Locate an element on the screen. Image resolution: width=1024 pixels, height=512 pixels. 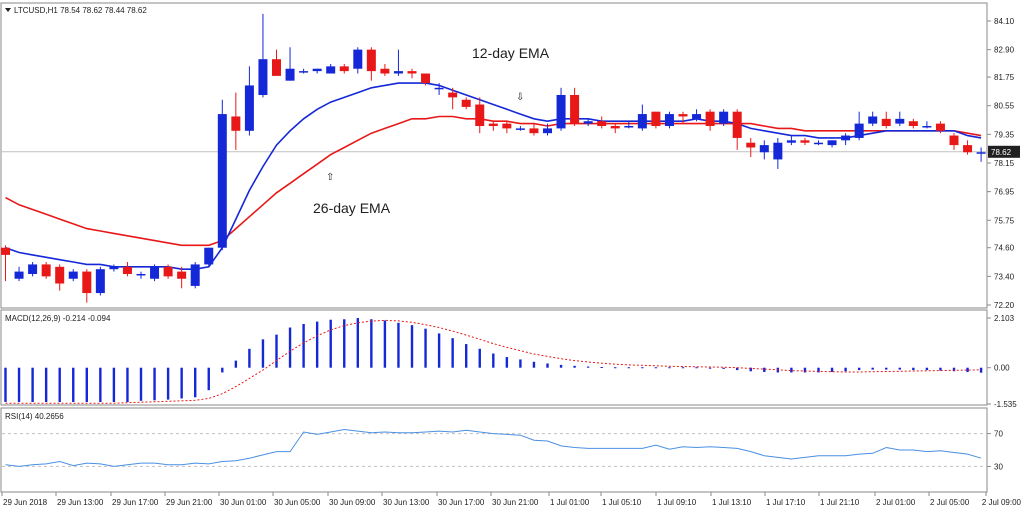
price-y-tick-label: 80.55 is located at coordinates (1004, 106).